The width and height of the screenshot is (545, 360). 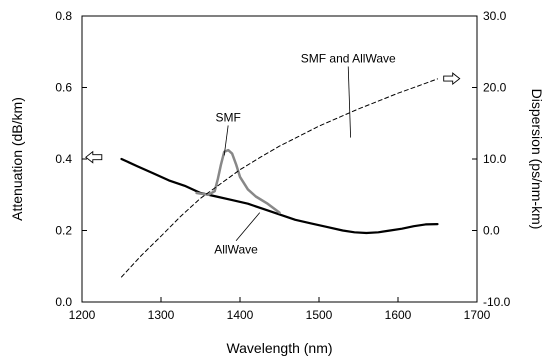 What do you see at coordinates (280, 309) in the screenshot?
I see `x-axis: 1200 1300 1400 1500 1600 1700` at bounding box center [280, 309].